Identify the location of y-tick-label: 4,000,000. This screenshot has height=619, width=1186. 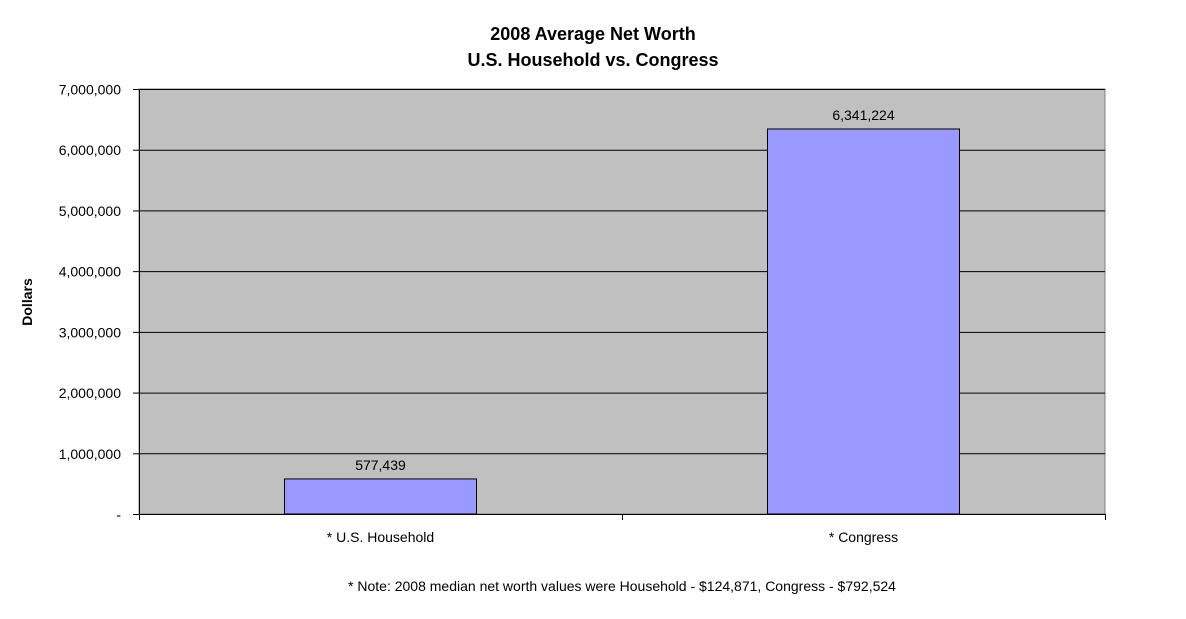
(90, 272).